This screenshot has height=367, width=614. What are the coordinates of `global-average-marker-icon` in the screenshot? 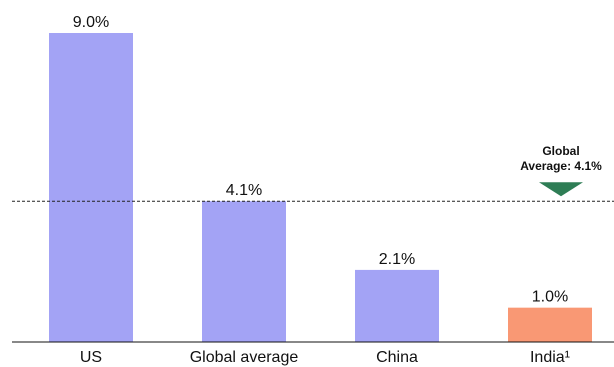 It's located at (561, 189).